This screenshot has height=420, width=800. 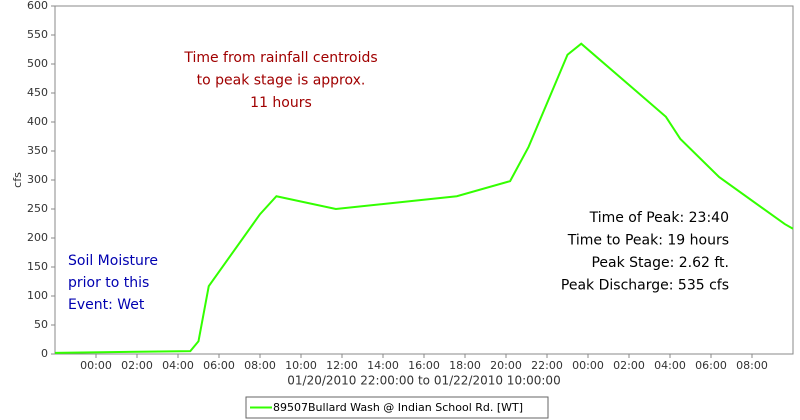 I want to click on y-tick-label: 100, so click(x=37, y=295).